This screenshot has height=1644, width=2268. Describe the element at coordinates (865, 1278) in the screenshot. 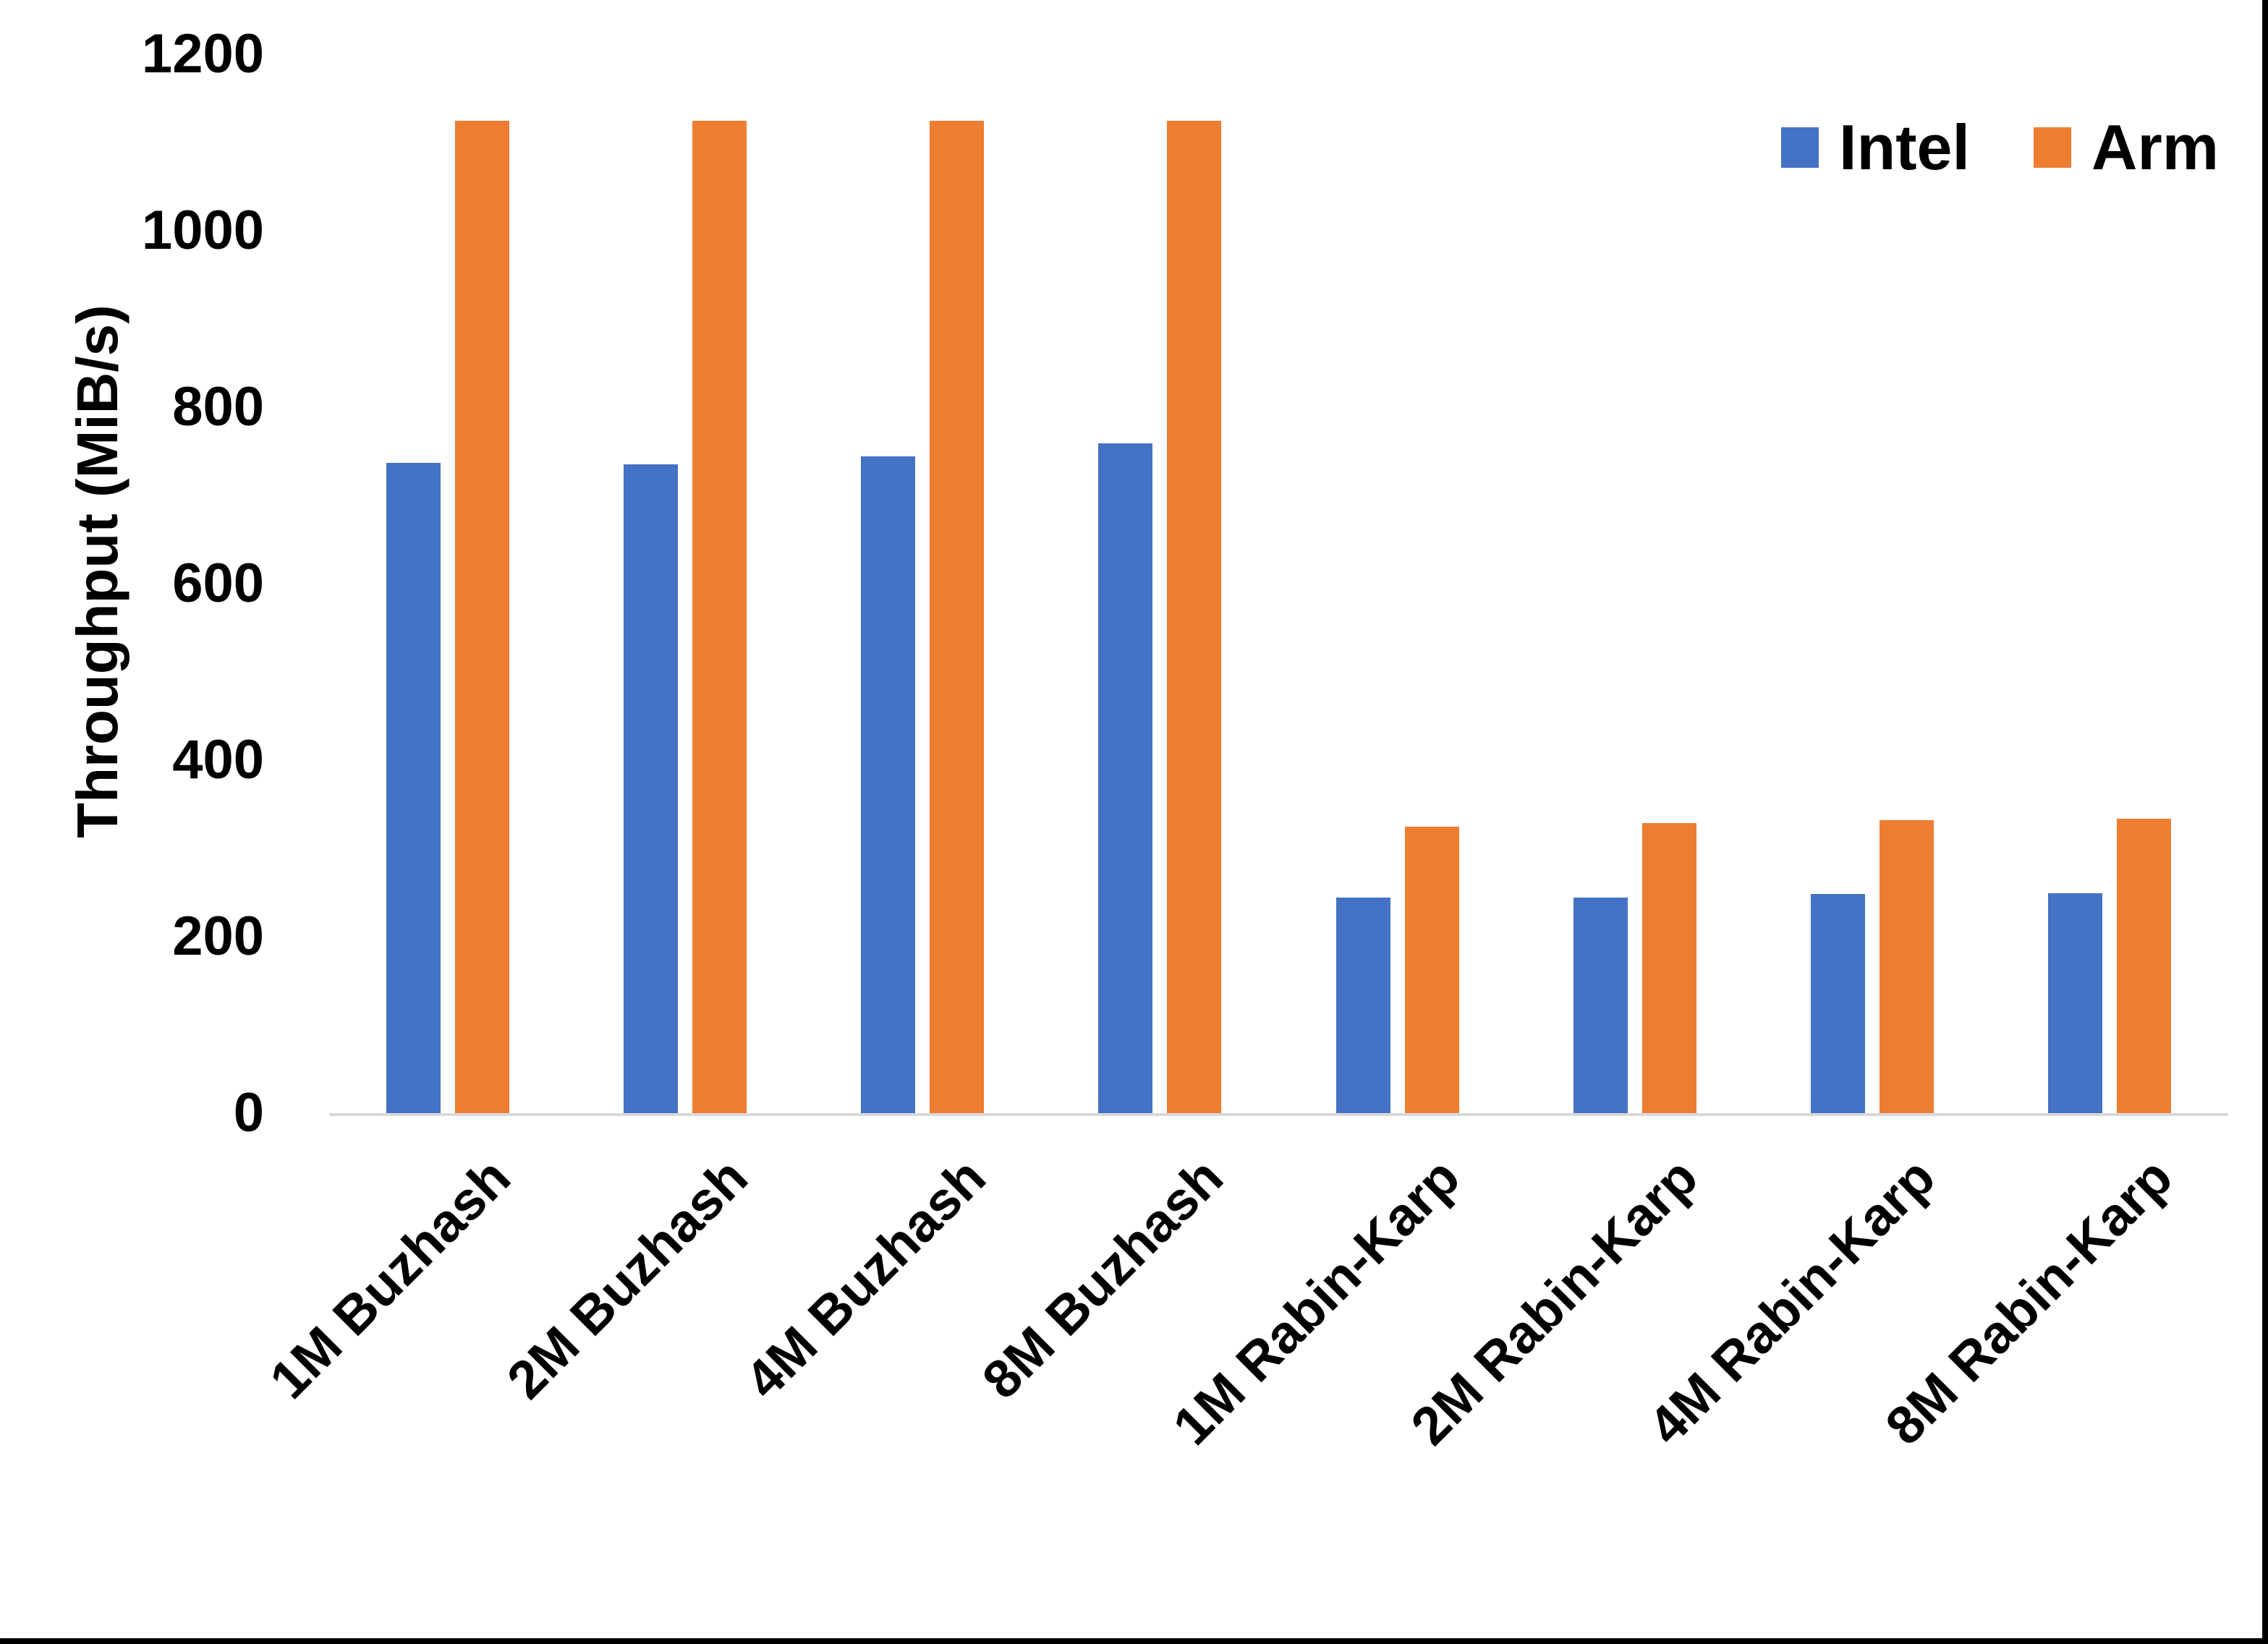

I see `x-axis-label: 4M Buzhash` at that location.